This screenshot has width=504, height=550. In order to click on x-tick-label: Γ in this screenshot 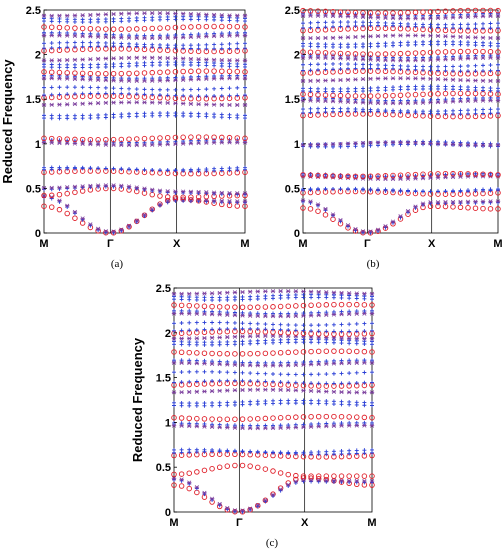, I will do `click(239, 523)`.